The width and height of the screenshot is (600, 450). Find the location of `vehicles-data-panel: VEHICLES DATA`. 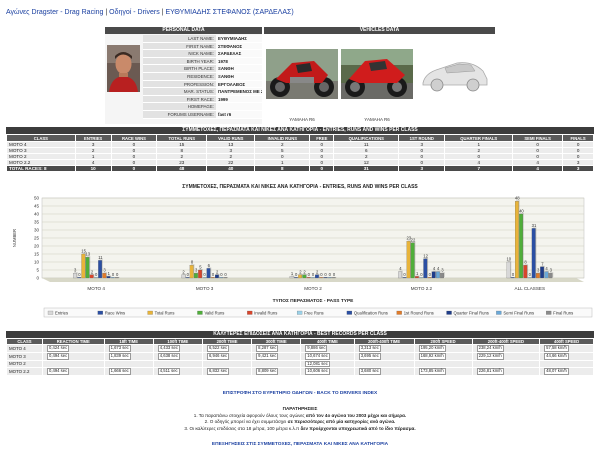

vehicles-data-panel: VEHICLES DATA is located at coordinates (379, 75).